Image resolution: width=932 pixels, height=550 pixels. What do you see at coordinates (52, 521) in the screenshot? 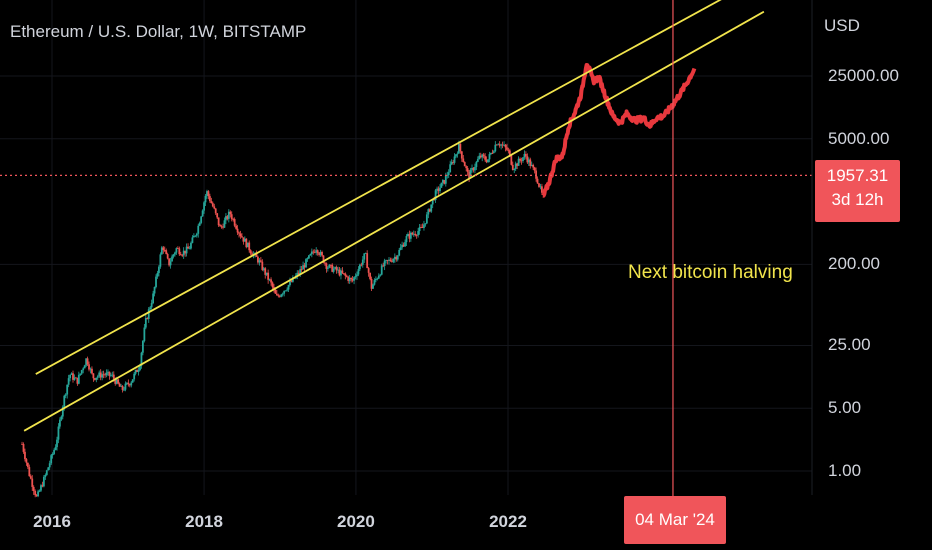
I see `time-tick-label: 2016` at bounding box center [52, 521].